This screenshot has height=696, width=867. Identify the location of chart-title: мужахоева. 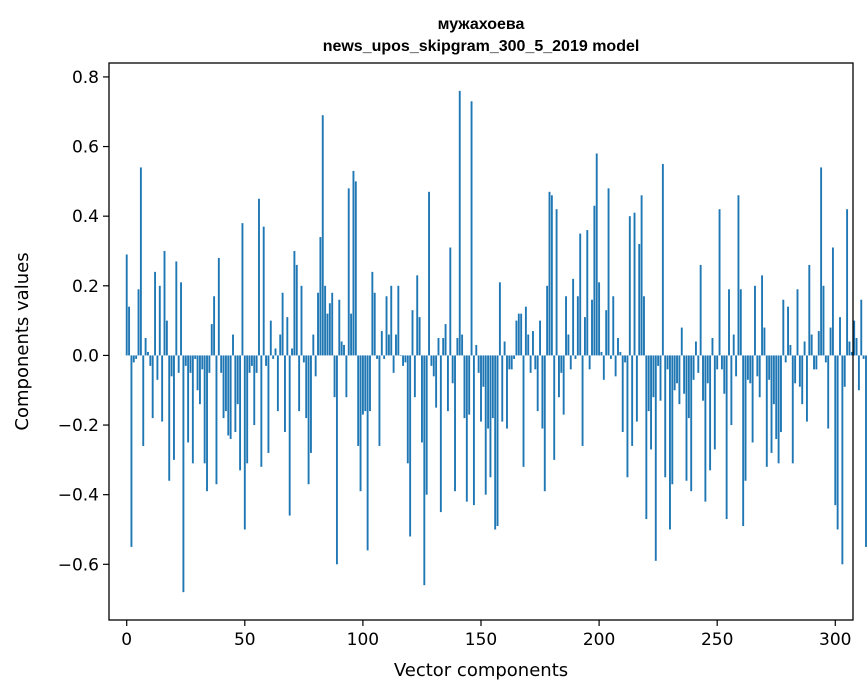
(481, 24).